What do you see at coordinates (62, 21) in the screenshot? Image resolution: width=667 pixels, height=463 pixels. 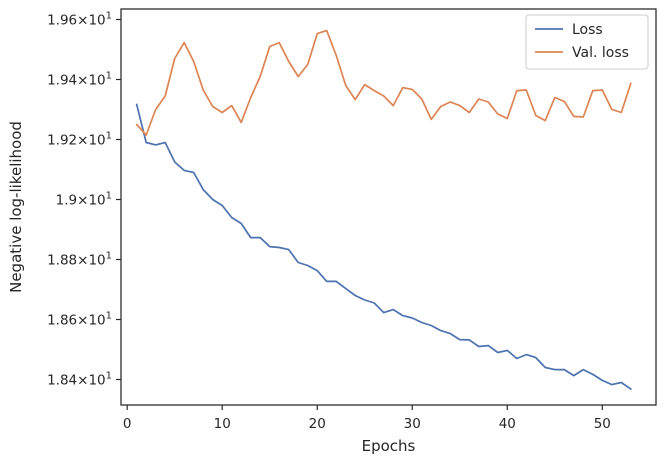 I see `y-tick-mantissa: 1.96` at bounding box center [62, 21].